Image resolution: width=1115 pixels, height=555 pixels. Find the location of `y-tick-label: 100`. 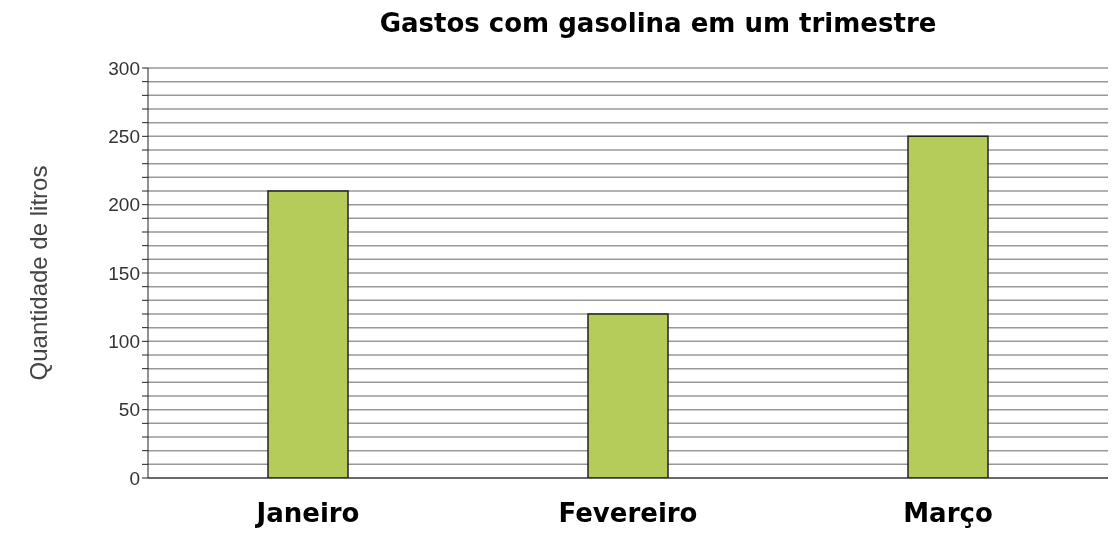

y-tick-label: 100 is located at coordinates (124, 342).